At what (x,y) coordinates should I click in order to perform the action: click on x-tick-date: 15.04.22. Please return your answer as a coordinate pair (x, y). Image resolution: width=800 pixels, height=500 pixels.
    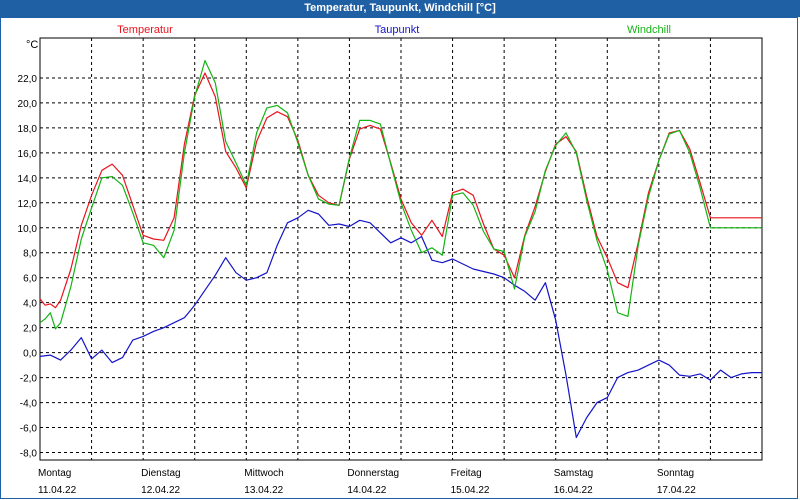
    Looking at the image, I should click on (470, 490).